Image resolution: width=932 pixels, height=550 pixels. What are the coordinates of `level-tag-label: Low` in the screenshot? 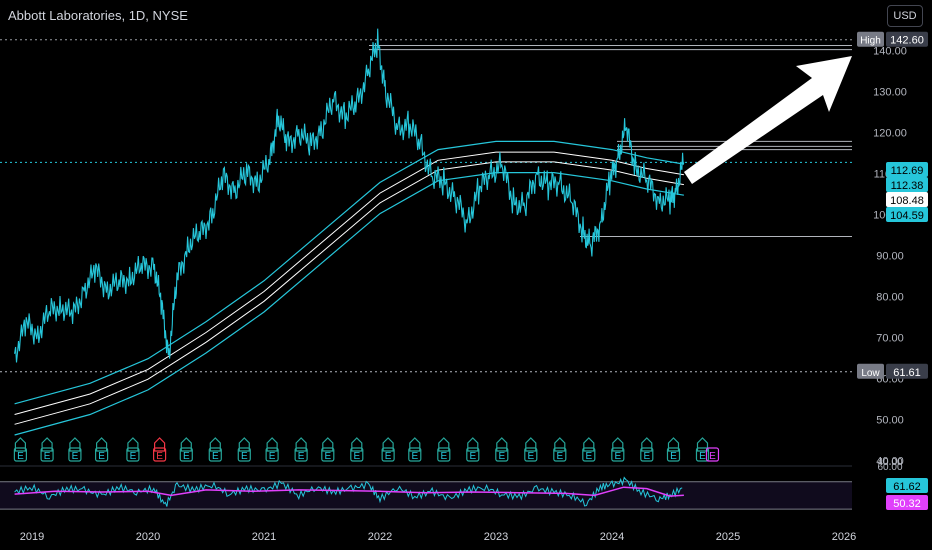 It's located at (870, 373).